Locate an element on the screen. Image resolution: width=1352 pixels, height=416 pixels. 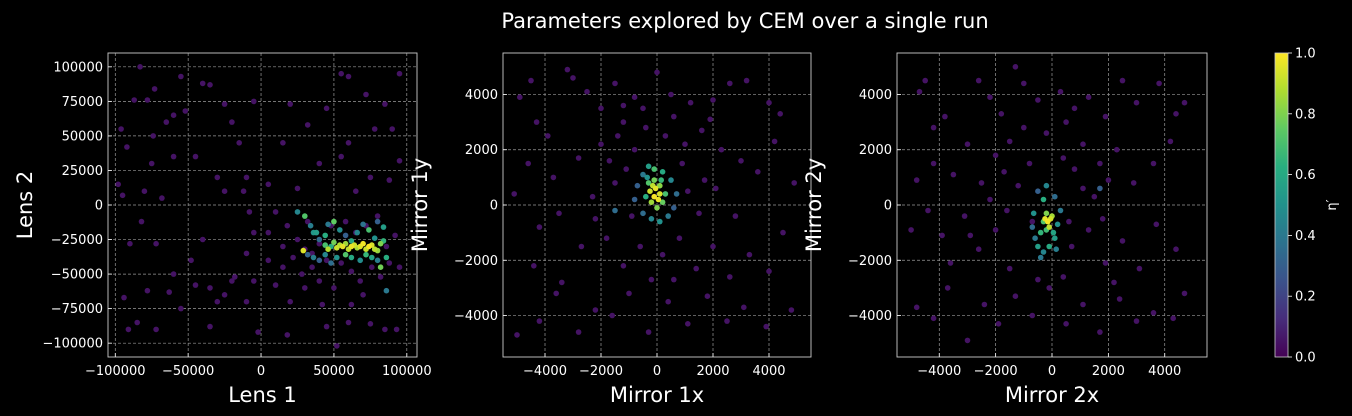
y-tick-label: −4000 is located at coordinates (870, 316).